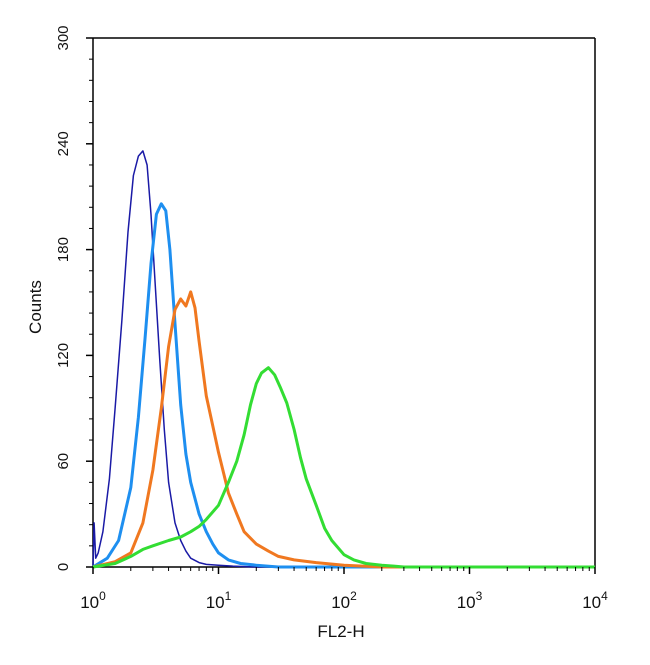 Image resolution: width=650 pixels, height=665 pixels. Describe the element at coordinates (63, 249) in the screenshot. I see `y-tick-label: 180` at that location.